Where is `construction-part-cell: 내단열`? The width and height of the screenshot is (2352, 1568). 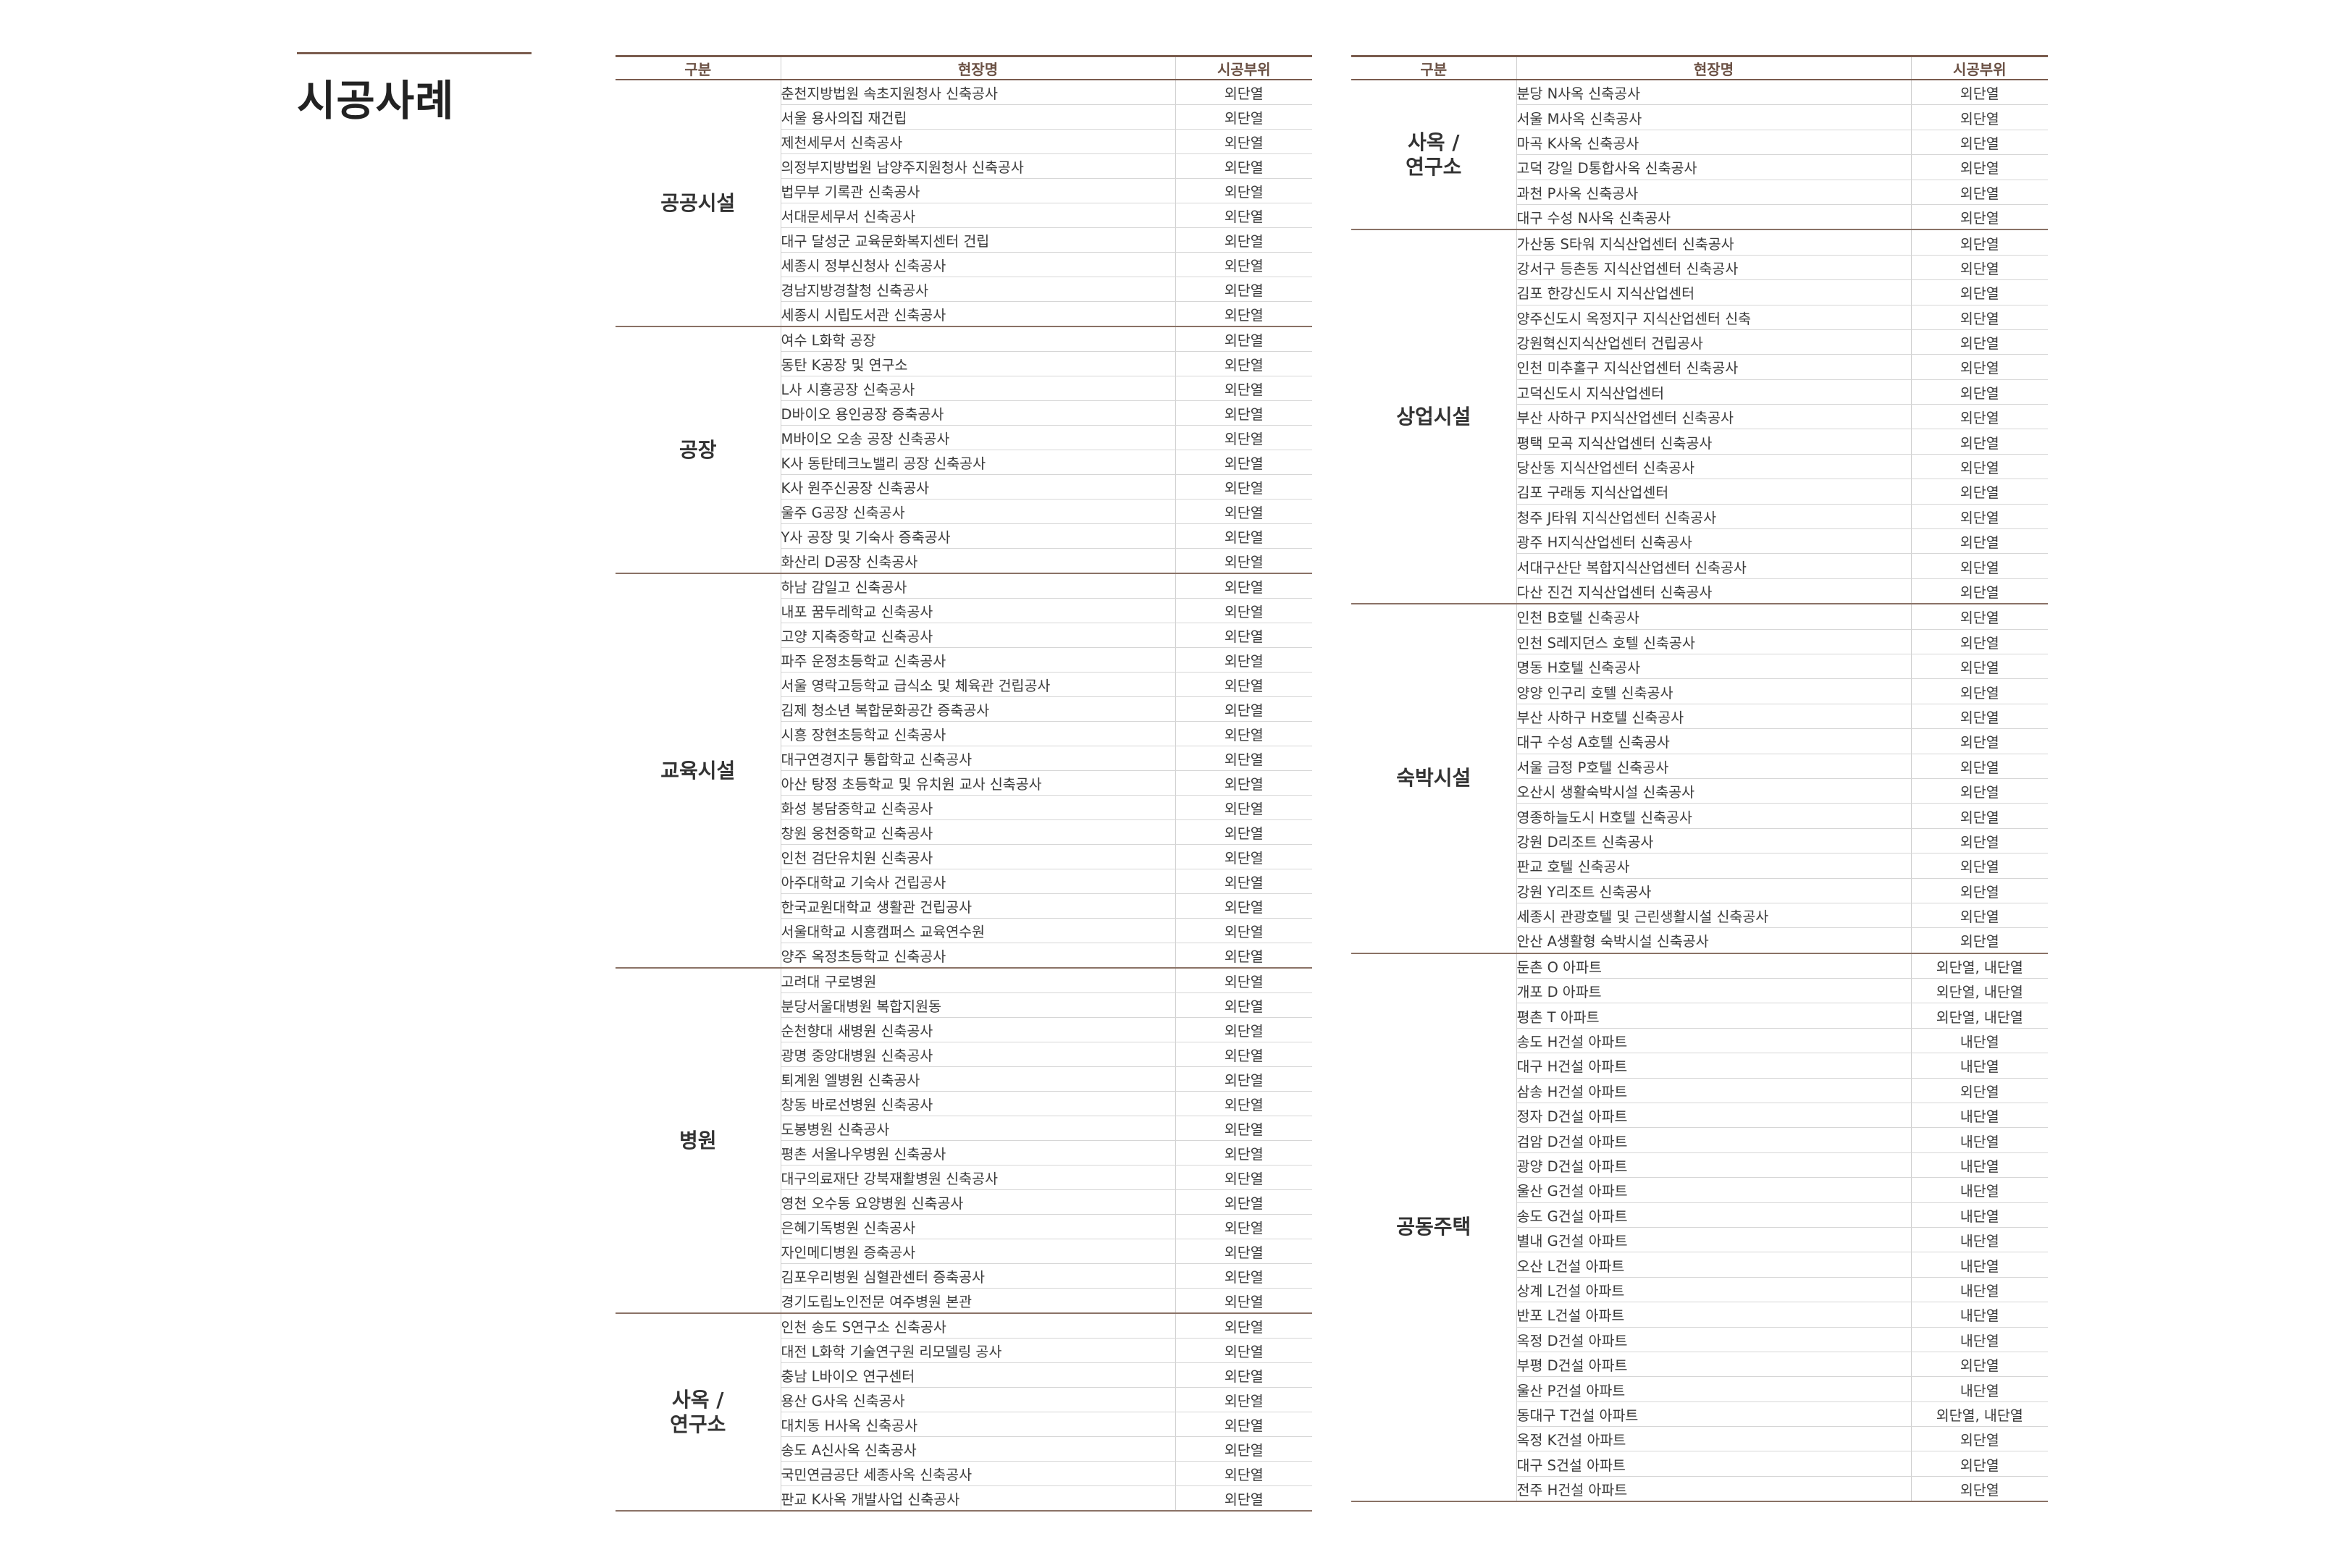
construction-part-cell: 내단열 is located at coordinates (1979, 1315).